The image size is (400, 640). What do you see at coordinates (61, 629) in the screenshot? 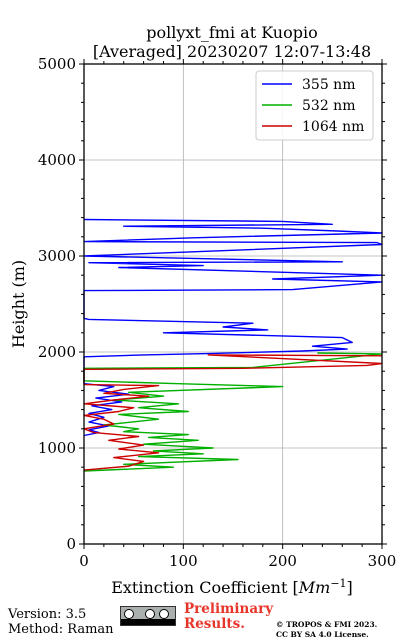
I see `method-text: Method: Raman` at bounding box center [61, 629].